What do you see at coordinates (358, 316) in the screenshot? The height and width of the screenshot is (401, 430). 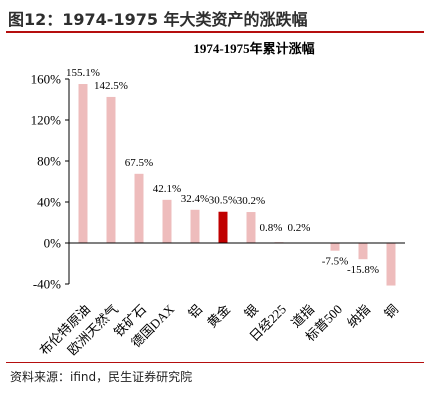 I see `category-label: 纳指` at bounding box center [358, 316].